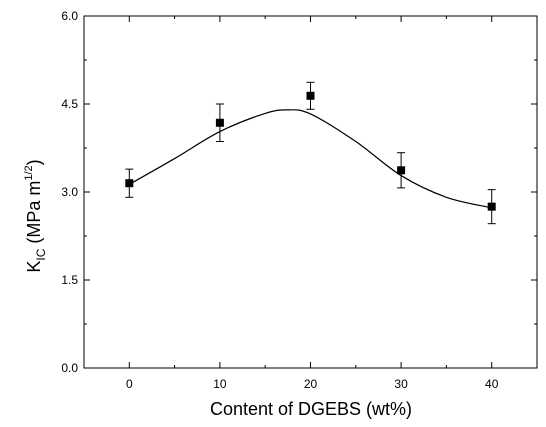 The width and height of the screenshot is (546, 427). What do you see at coordinates (69, 192) in the screenshot?
I see `y-tick-label: 3.0` at bounding box center [69, 192].